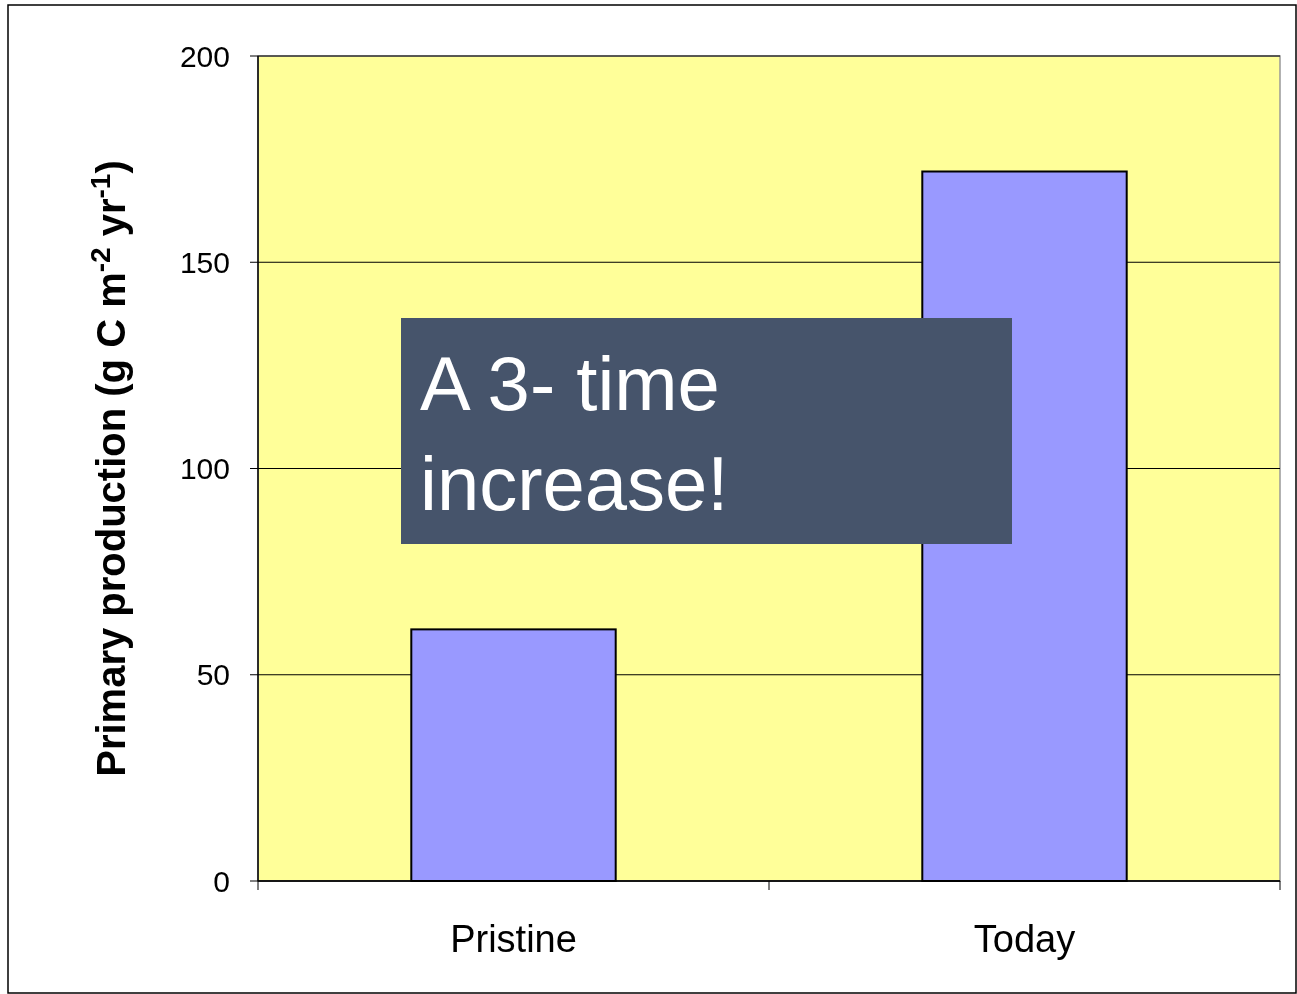  What do you see at coordinates (1024, 939) in the screenshot?
I see `x-tick-label: Today` at bounding box center [1024, 939].